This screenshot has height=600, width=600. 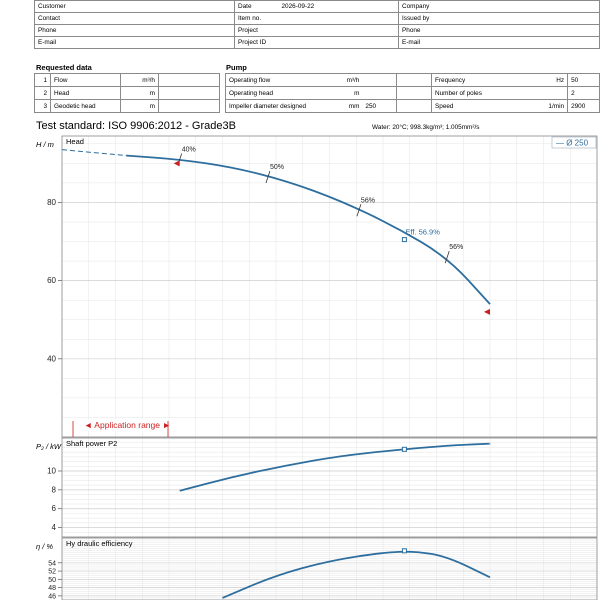 What do you see at coordinates (236, 67) in the screenshot?
I see `pump-title: Pump` at bounding box center [236, 67].